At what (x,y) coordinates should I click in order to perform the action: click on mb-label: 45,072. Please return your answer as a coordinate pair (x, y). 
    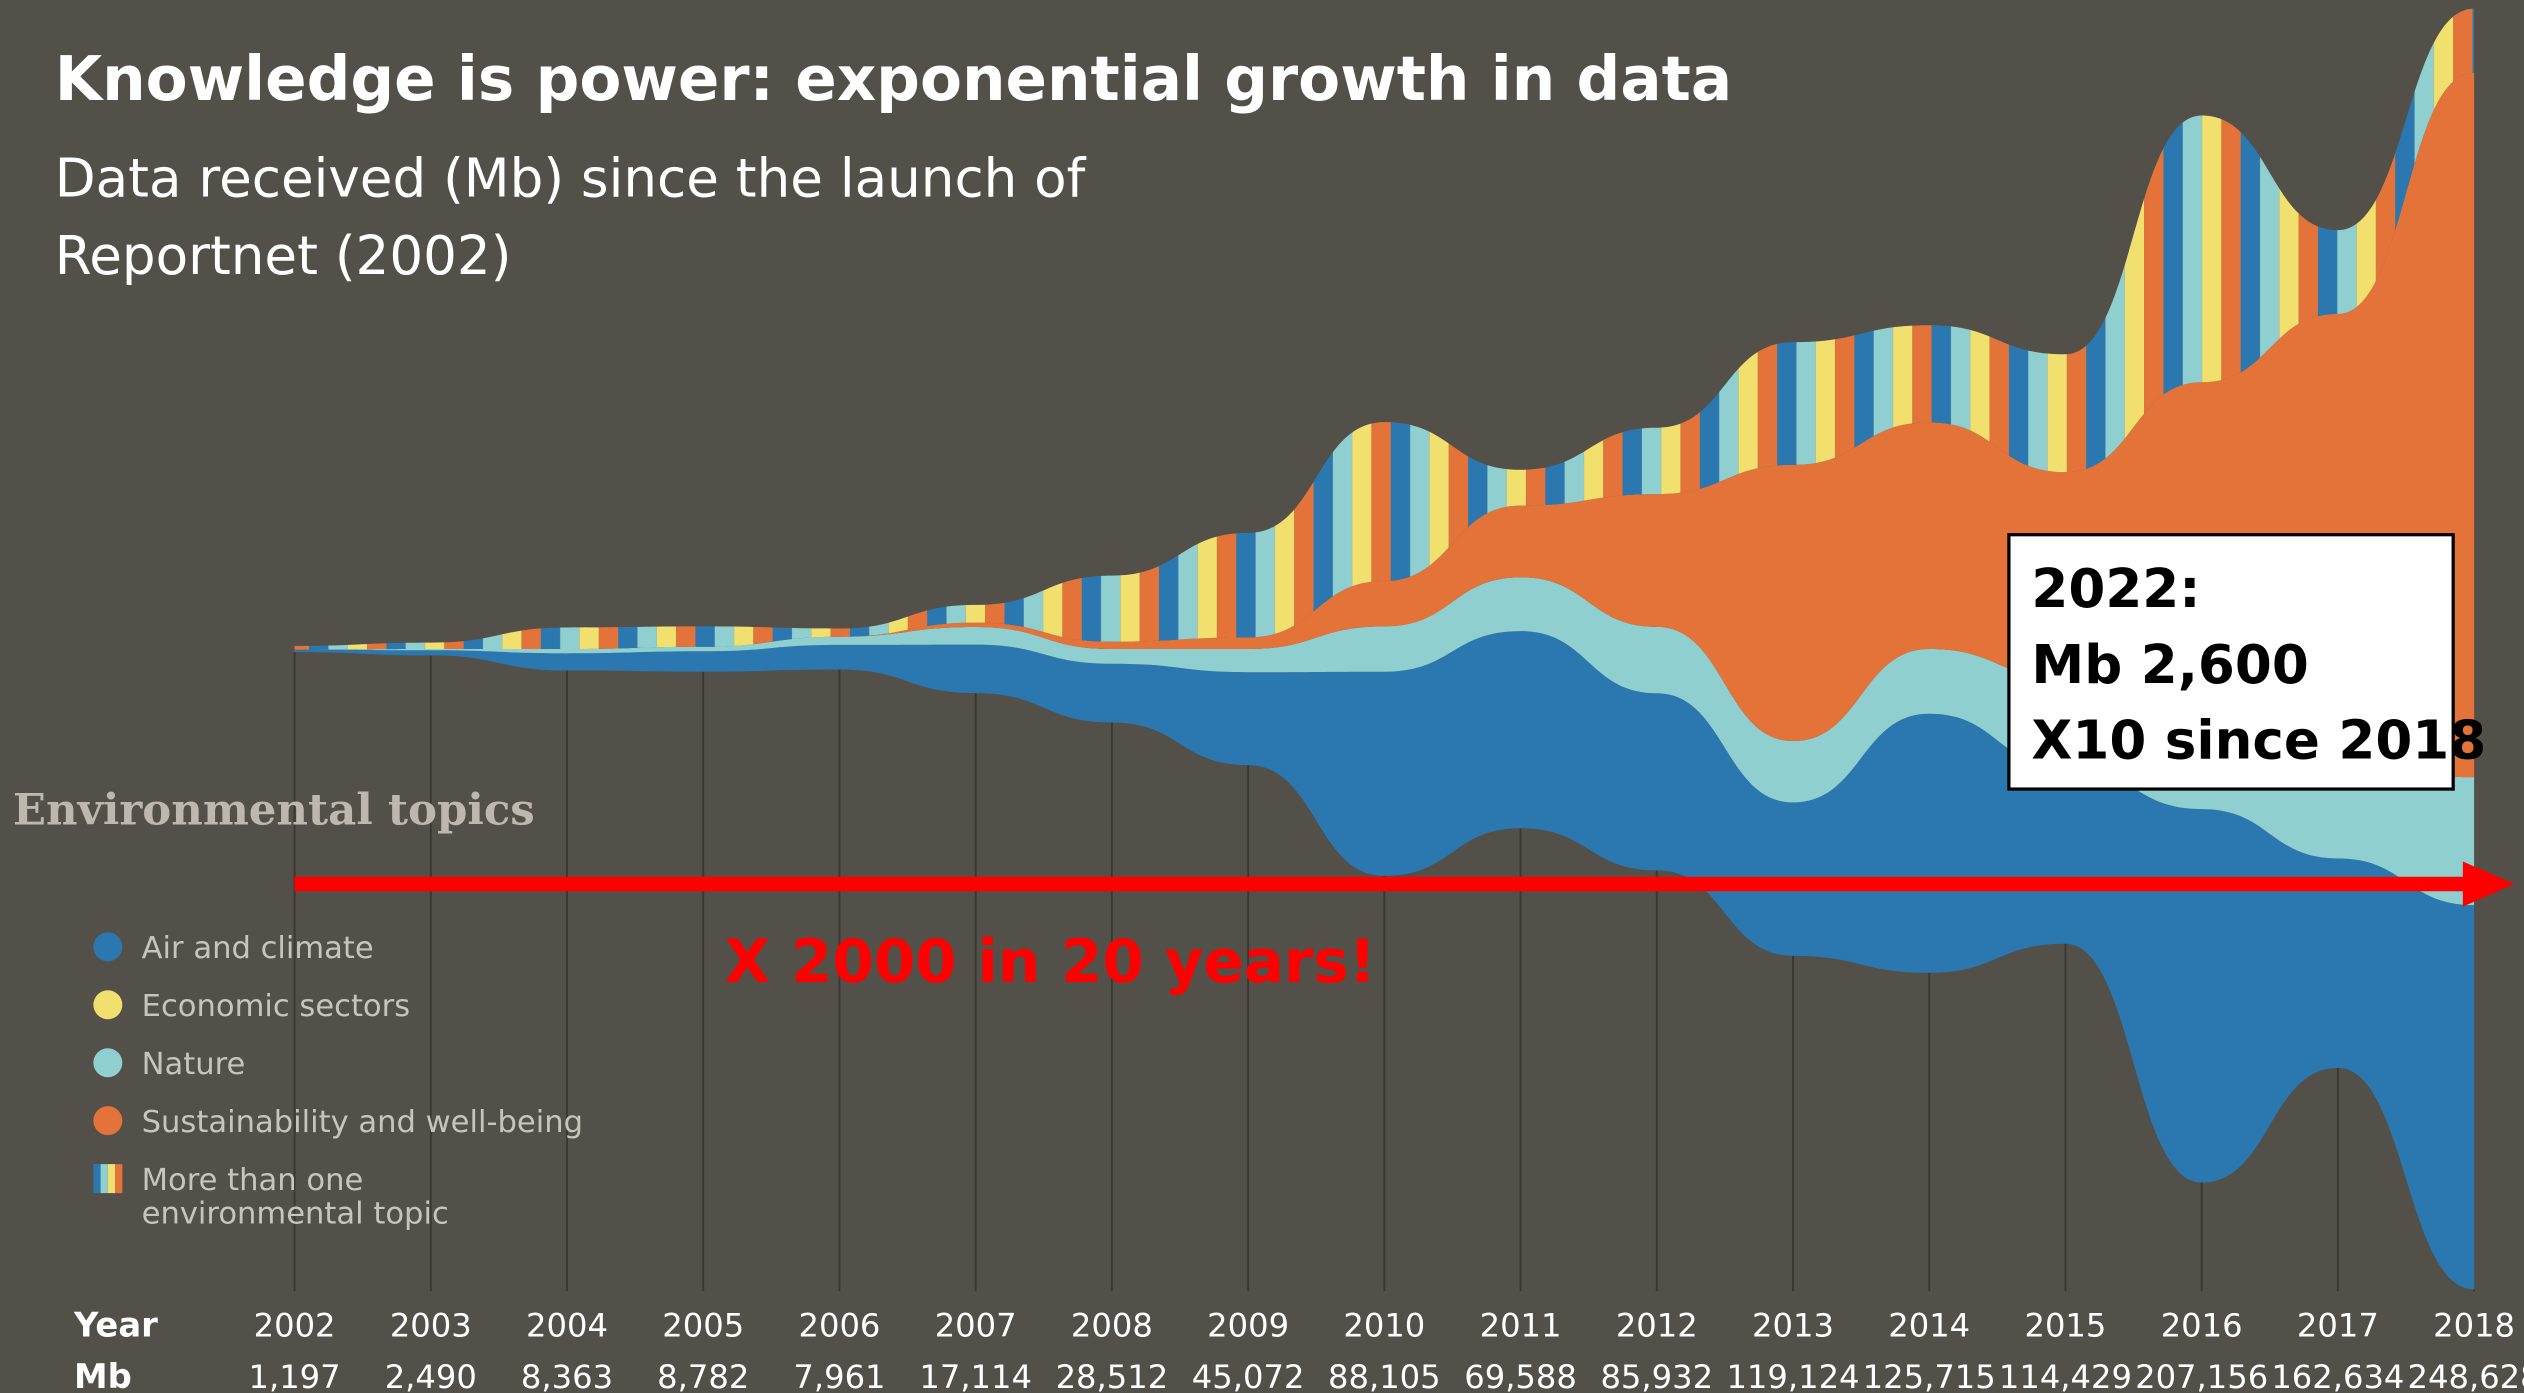
    Looking at the image, I should click on (1248, 1375).